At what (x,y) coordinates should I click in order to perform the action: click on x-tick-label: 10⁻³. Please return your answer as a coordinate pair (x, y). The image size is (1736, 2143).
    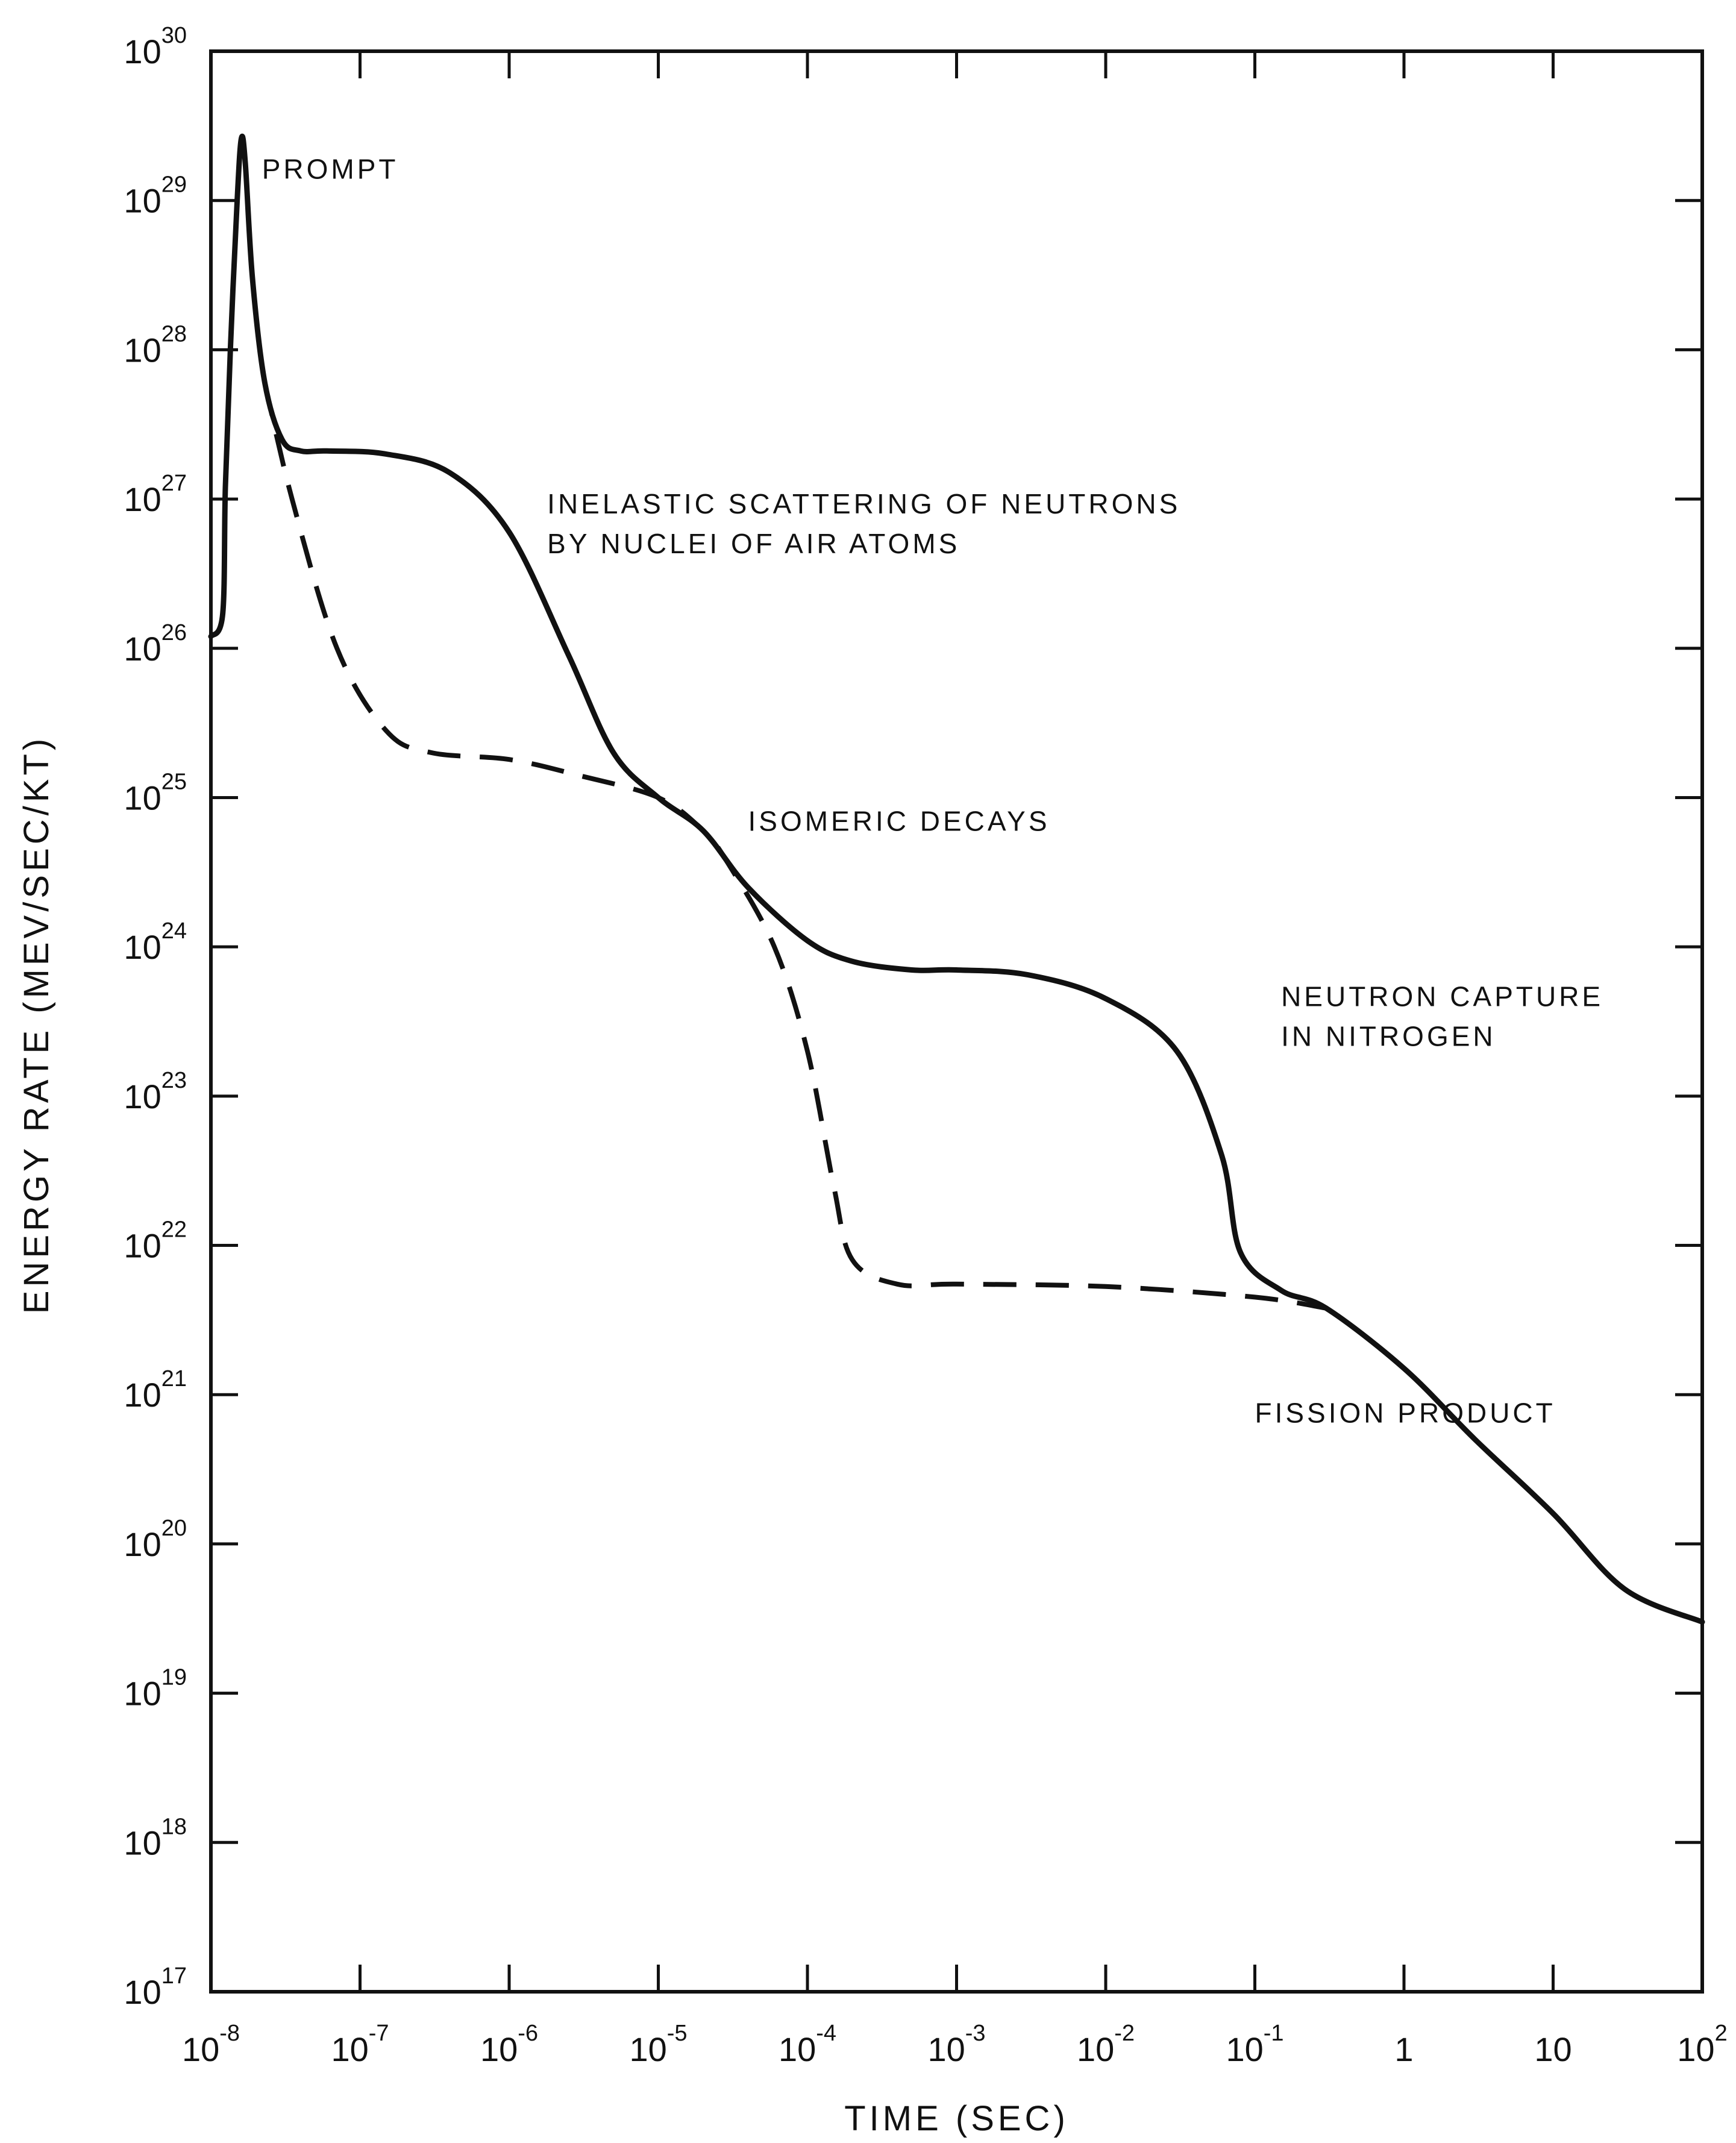
    Looking at the image, I should click on (956, 2044).